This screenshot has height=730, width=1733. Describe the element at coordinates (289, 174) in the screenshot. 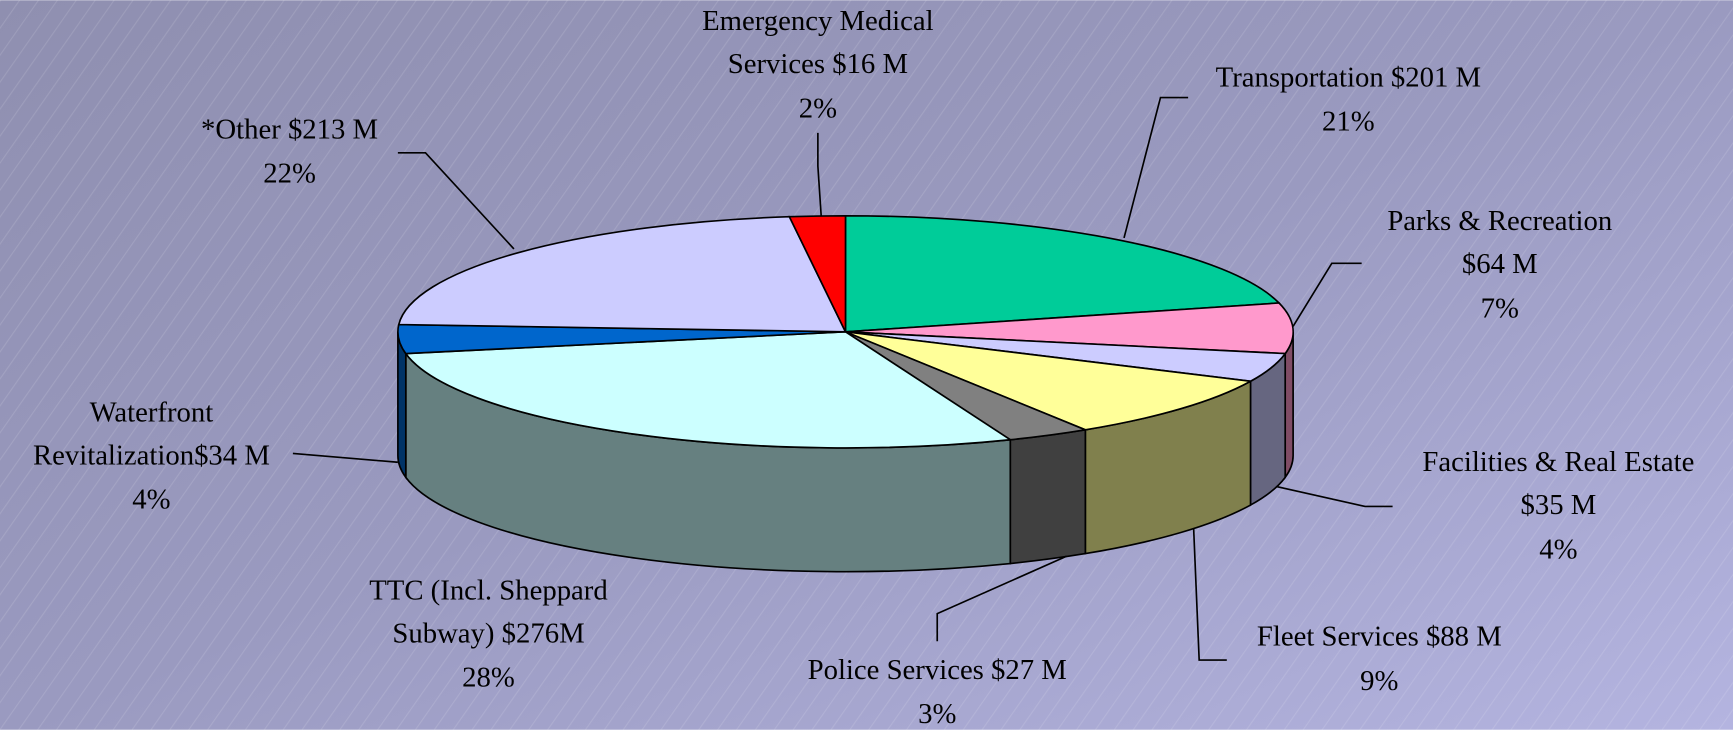

I see `percent-label: 22%` at that location.